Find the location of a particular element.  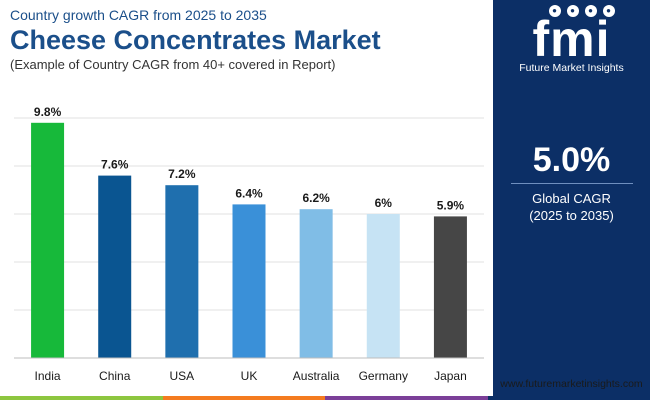

footer-stripe-navy is located at coordinates (568, 398).